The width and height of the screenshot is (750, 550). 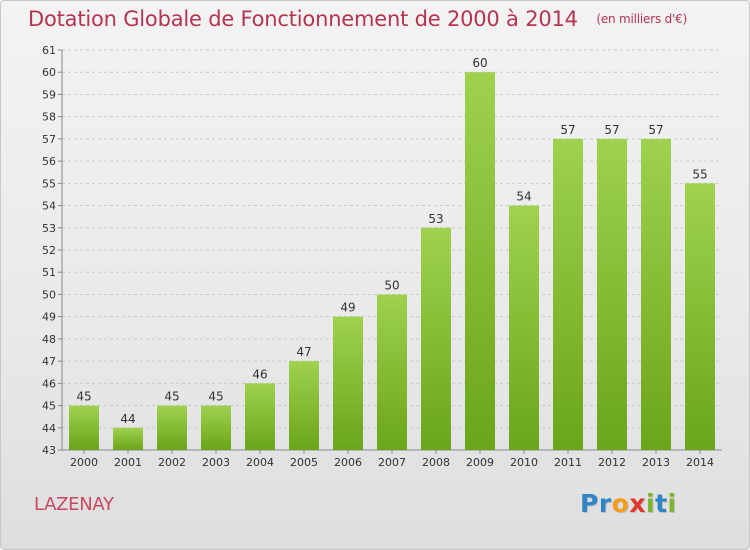 What do you see at coordinates (216, 462) in the screenshot?
I see `x-tick-label: 2003` at bounding box center [216, 462].